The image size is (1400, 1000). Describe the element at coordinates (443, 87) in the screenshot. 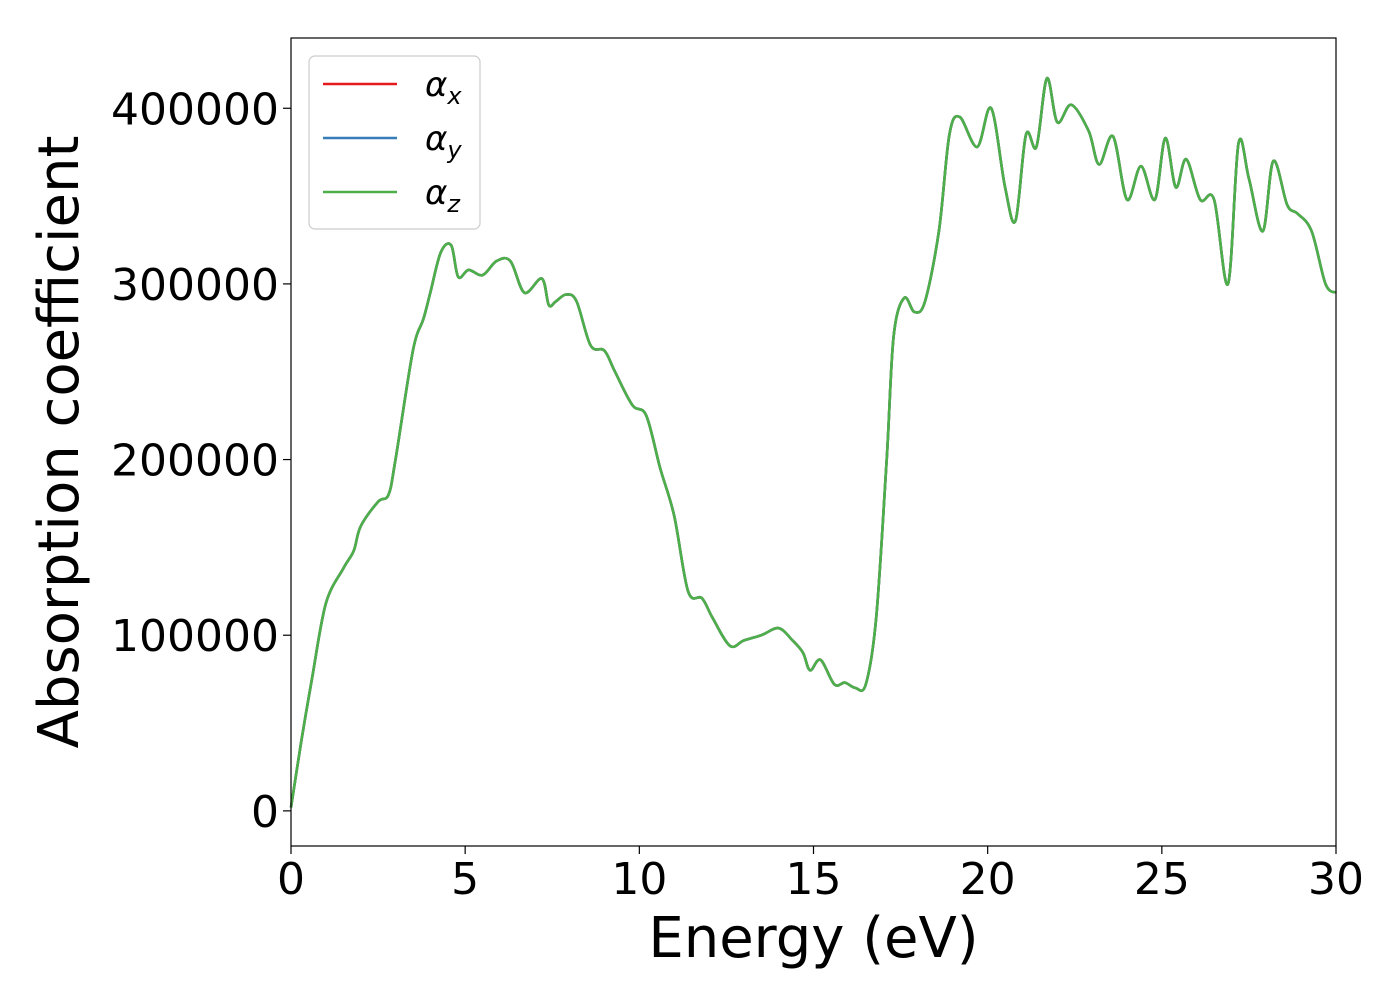

I see `legend-label-alpha-x: αx` at that location.